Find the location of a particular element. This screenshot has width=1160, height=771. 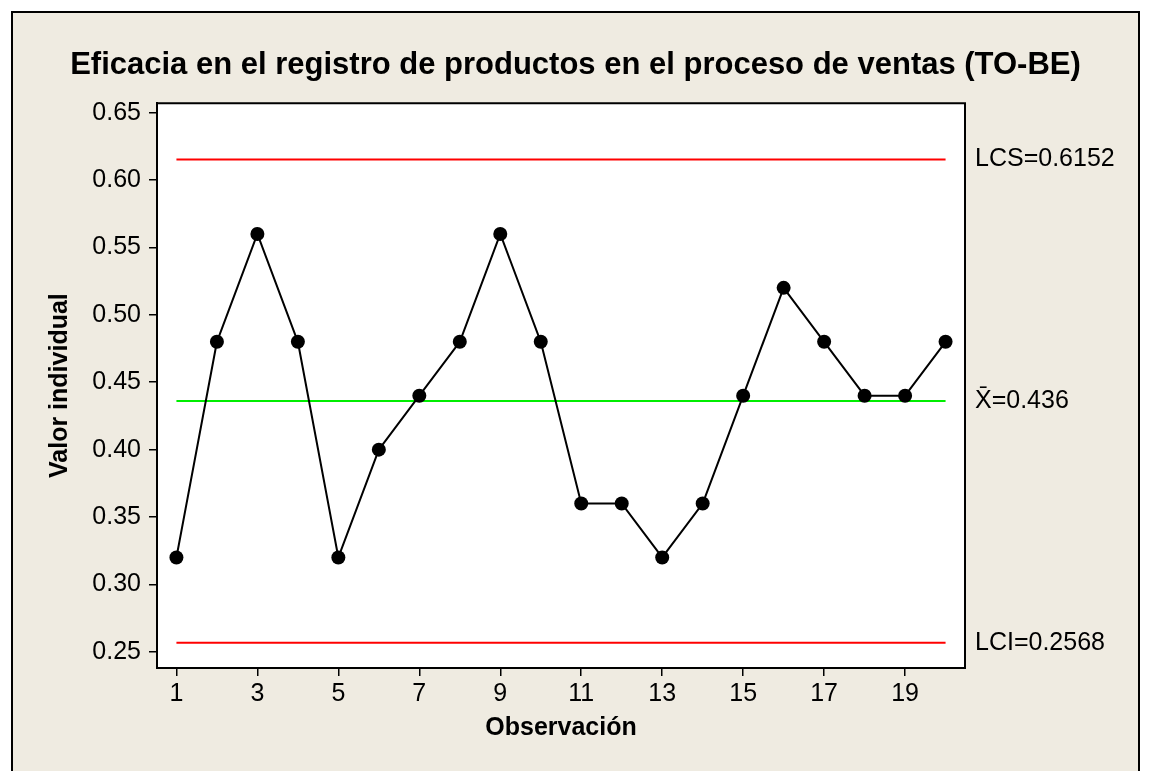

x-tick-label: 19 is located at coordinates (905, 691).